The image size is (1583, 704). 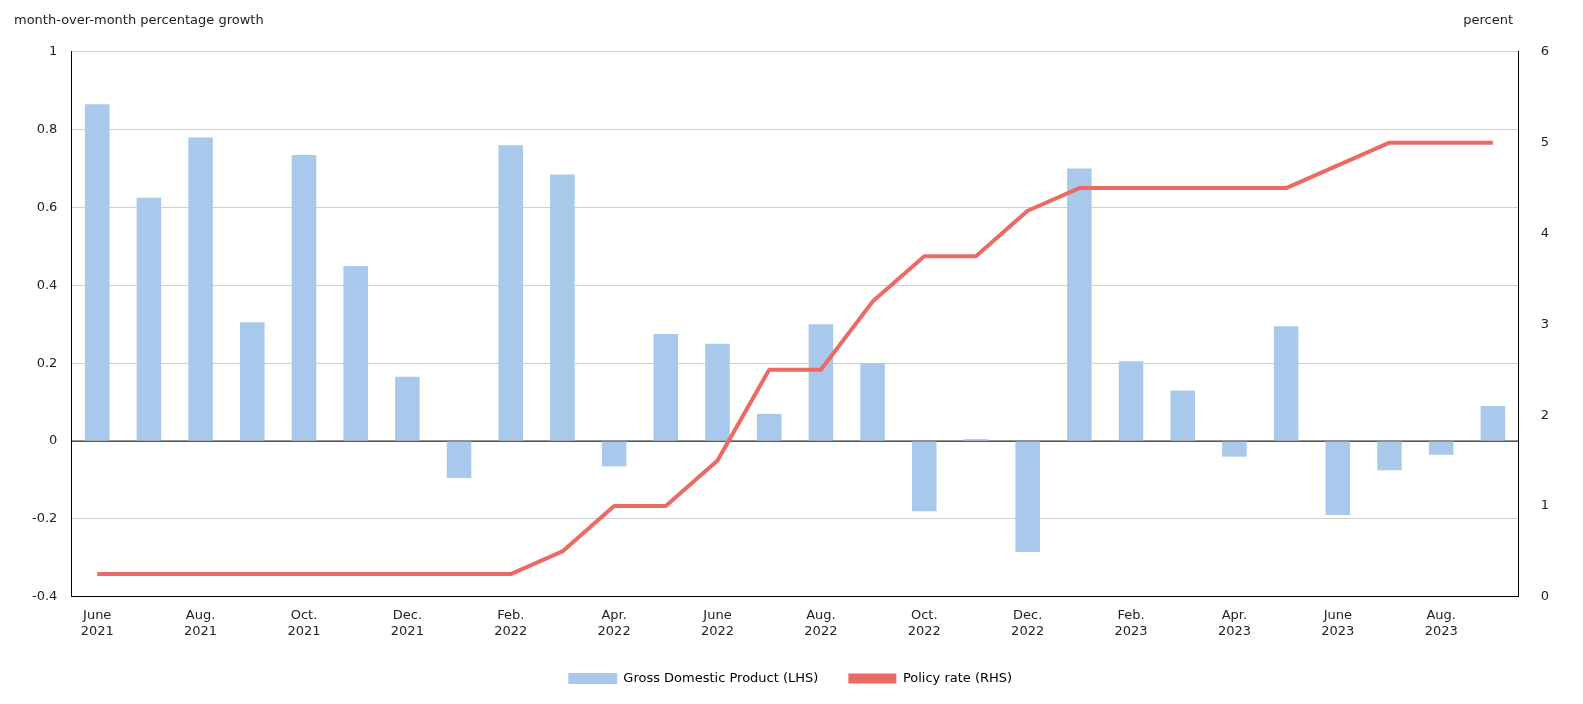 I want to click on y2-tick-label: 1, so click(x=1545, y=505).